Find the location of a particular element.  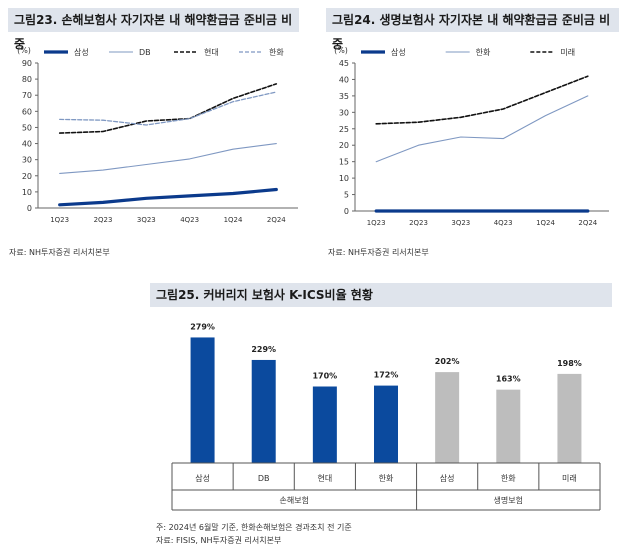

chart23-legend-label: DB is located at coordinates (145, 52).